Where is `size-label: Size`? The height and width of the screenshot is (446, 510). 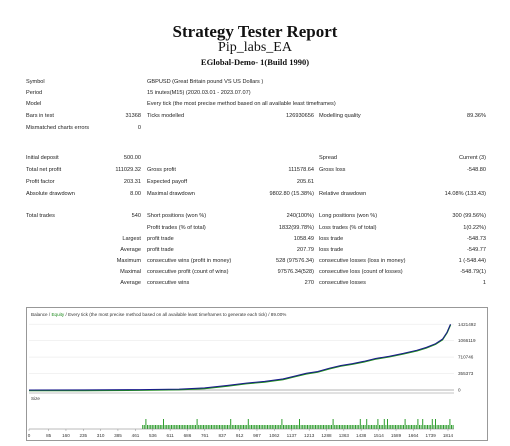 size-label: Size is located at coordinates (35, 398).